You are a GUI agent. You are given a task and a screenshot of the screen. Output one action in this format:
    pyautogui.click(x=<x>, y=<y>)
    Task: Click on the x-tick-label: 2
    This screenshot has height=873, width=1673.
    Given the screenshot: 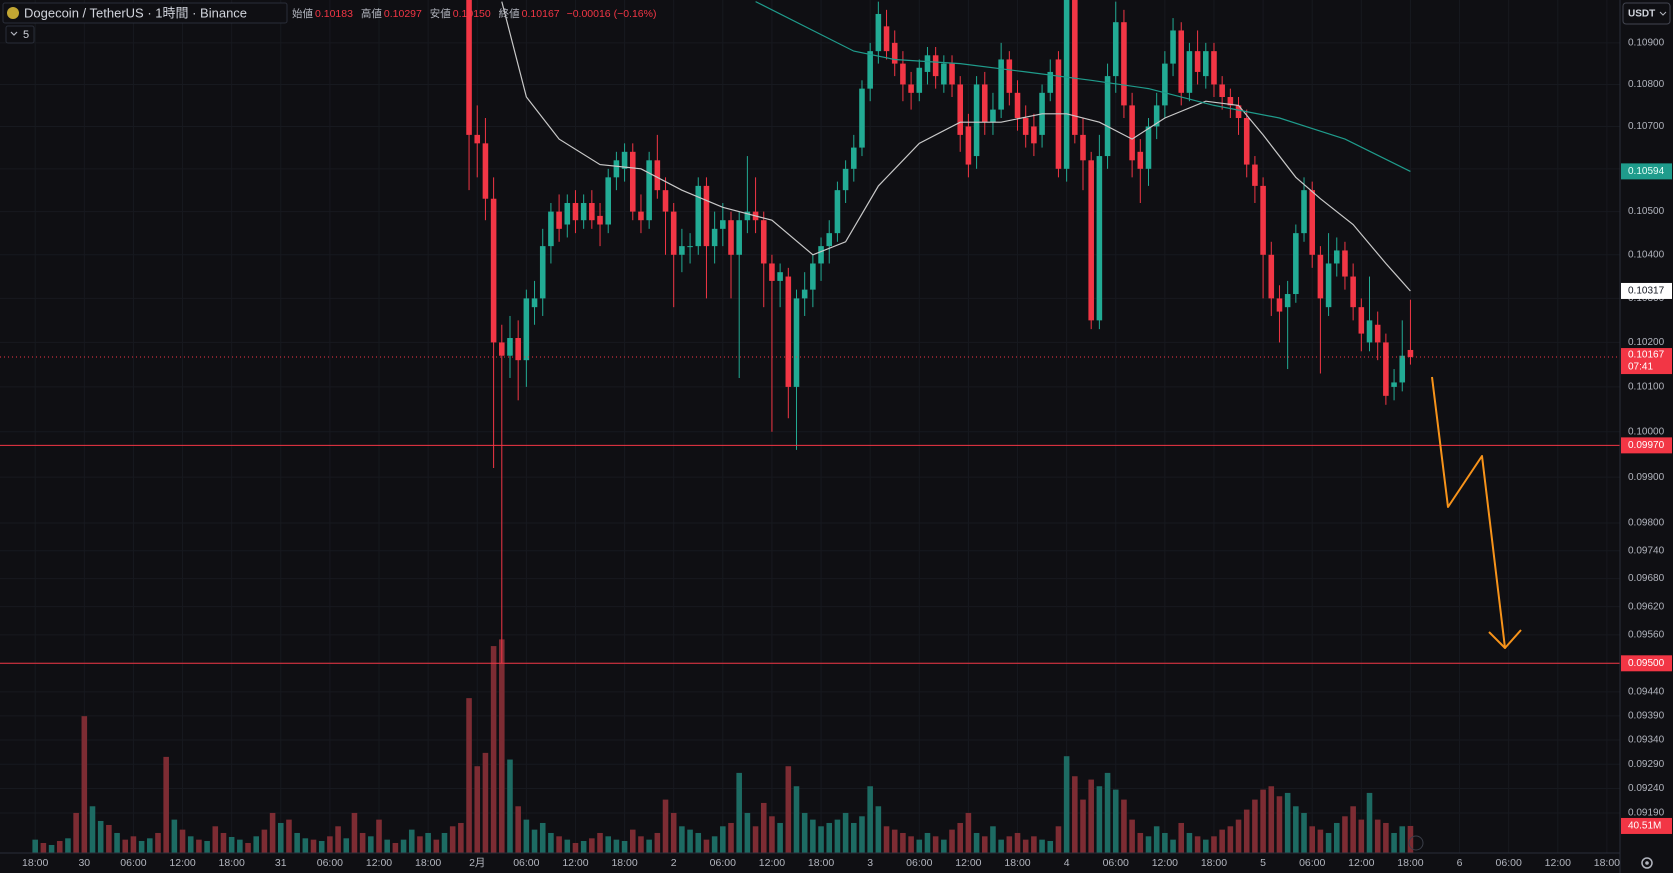 What is the action you would take?
    pyautogui.click(x=674, y=863)
    